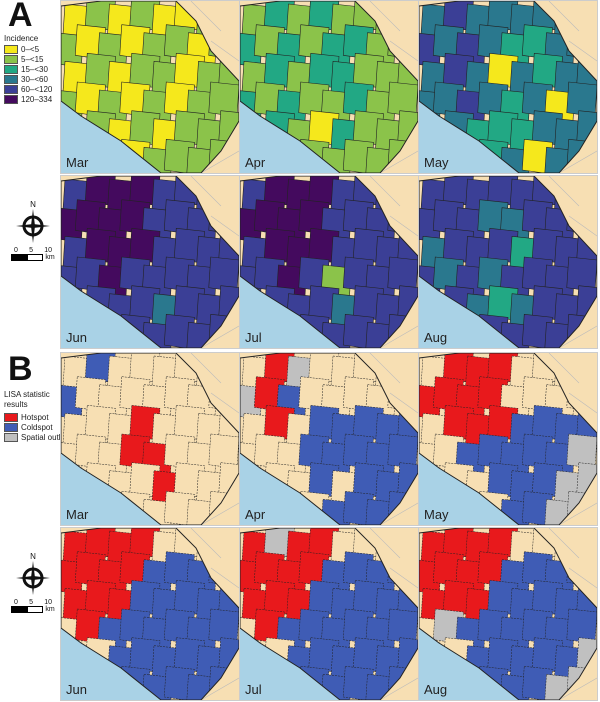  Describe the element at coordinates (45, 437) in the screenshot. I see `legend-label: Spatial outlier` at that location.